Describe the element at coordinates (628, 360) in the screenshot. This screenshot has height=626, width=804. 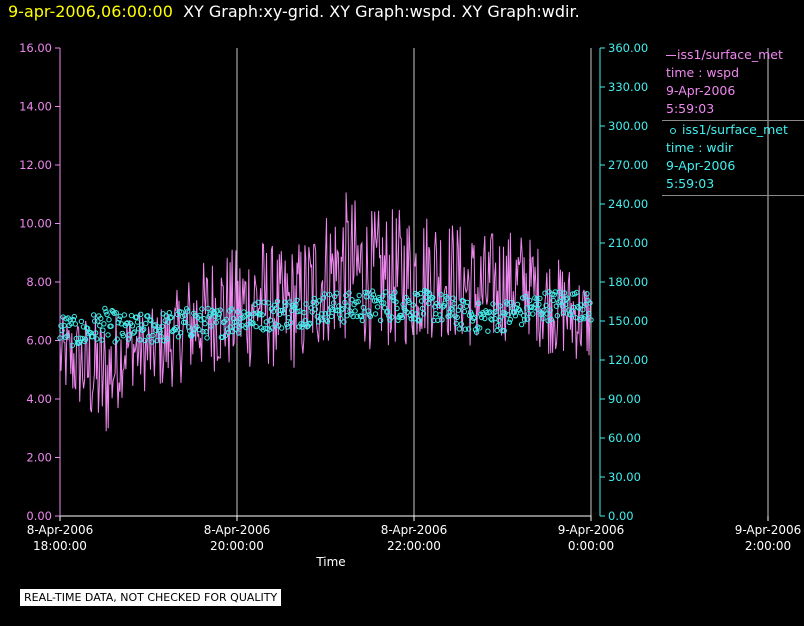
I see `right-y-tick-label: 120.00` at that location.